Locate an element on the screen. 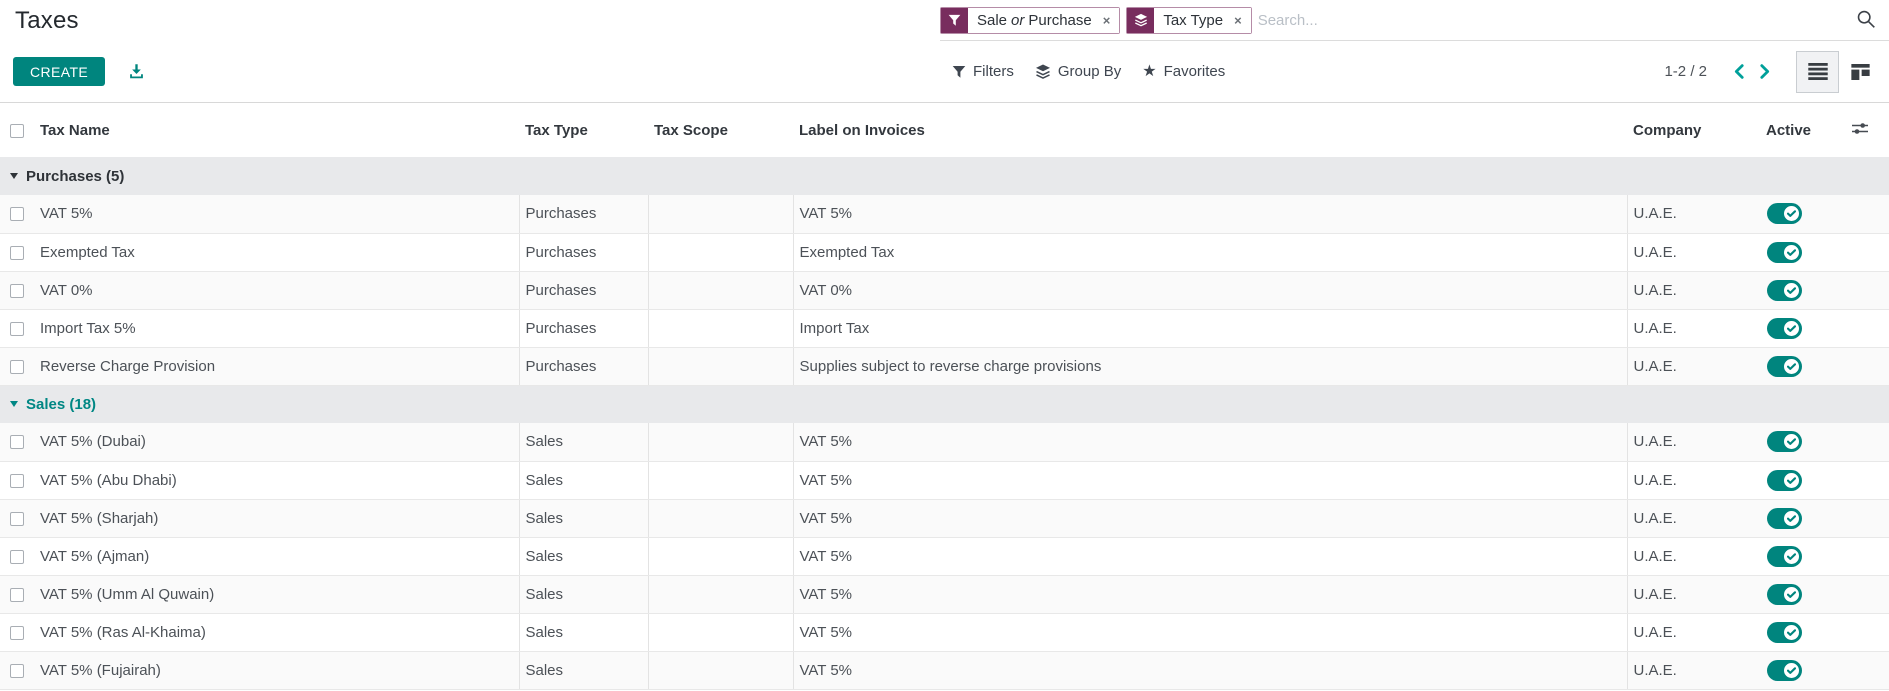  column-header-company: Company is located at coordinates (1667, 130).